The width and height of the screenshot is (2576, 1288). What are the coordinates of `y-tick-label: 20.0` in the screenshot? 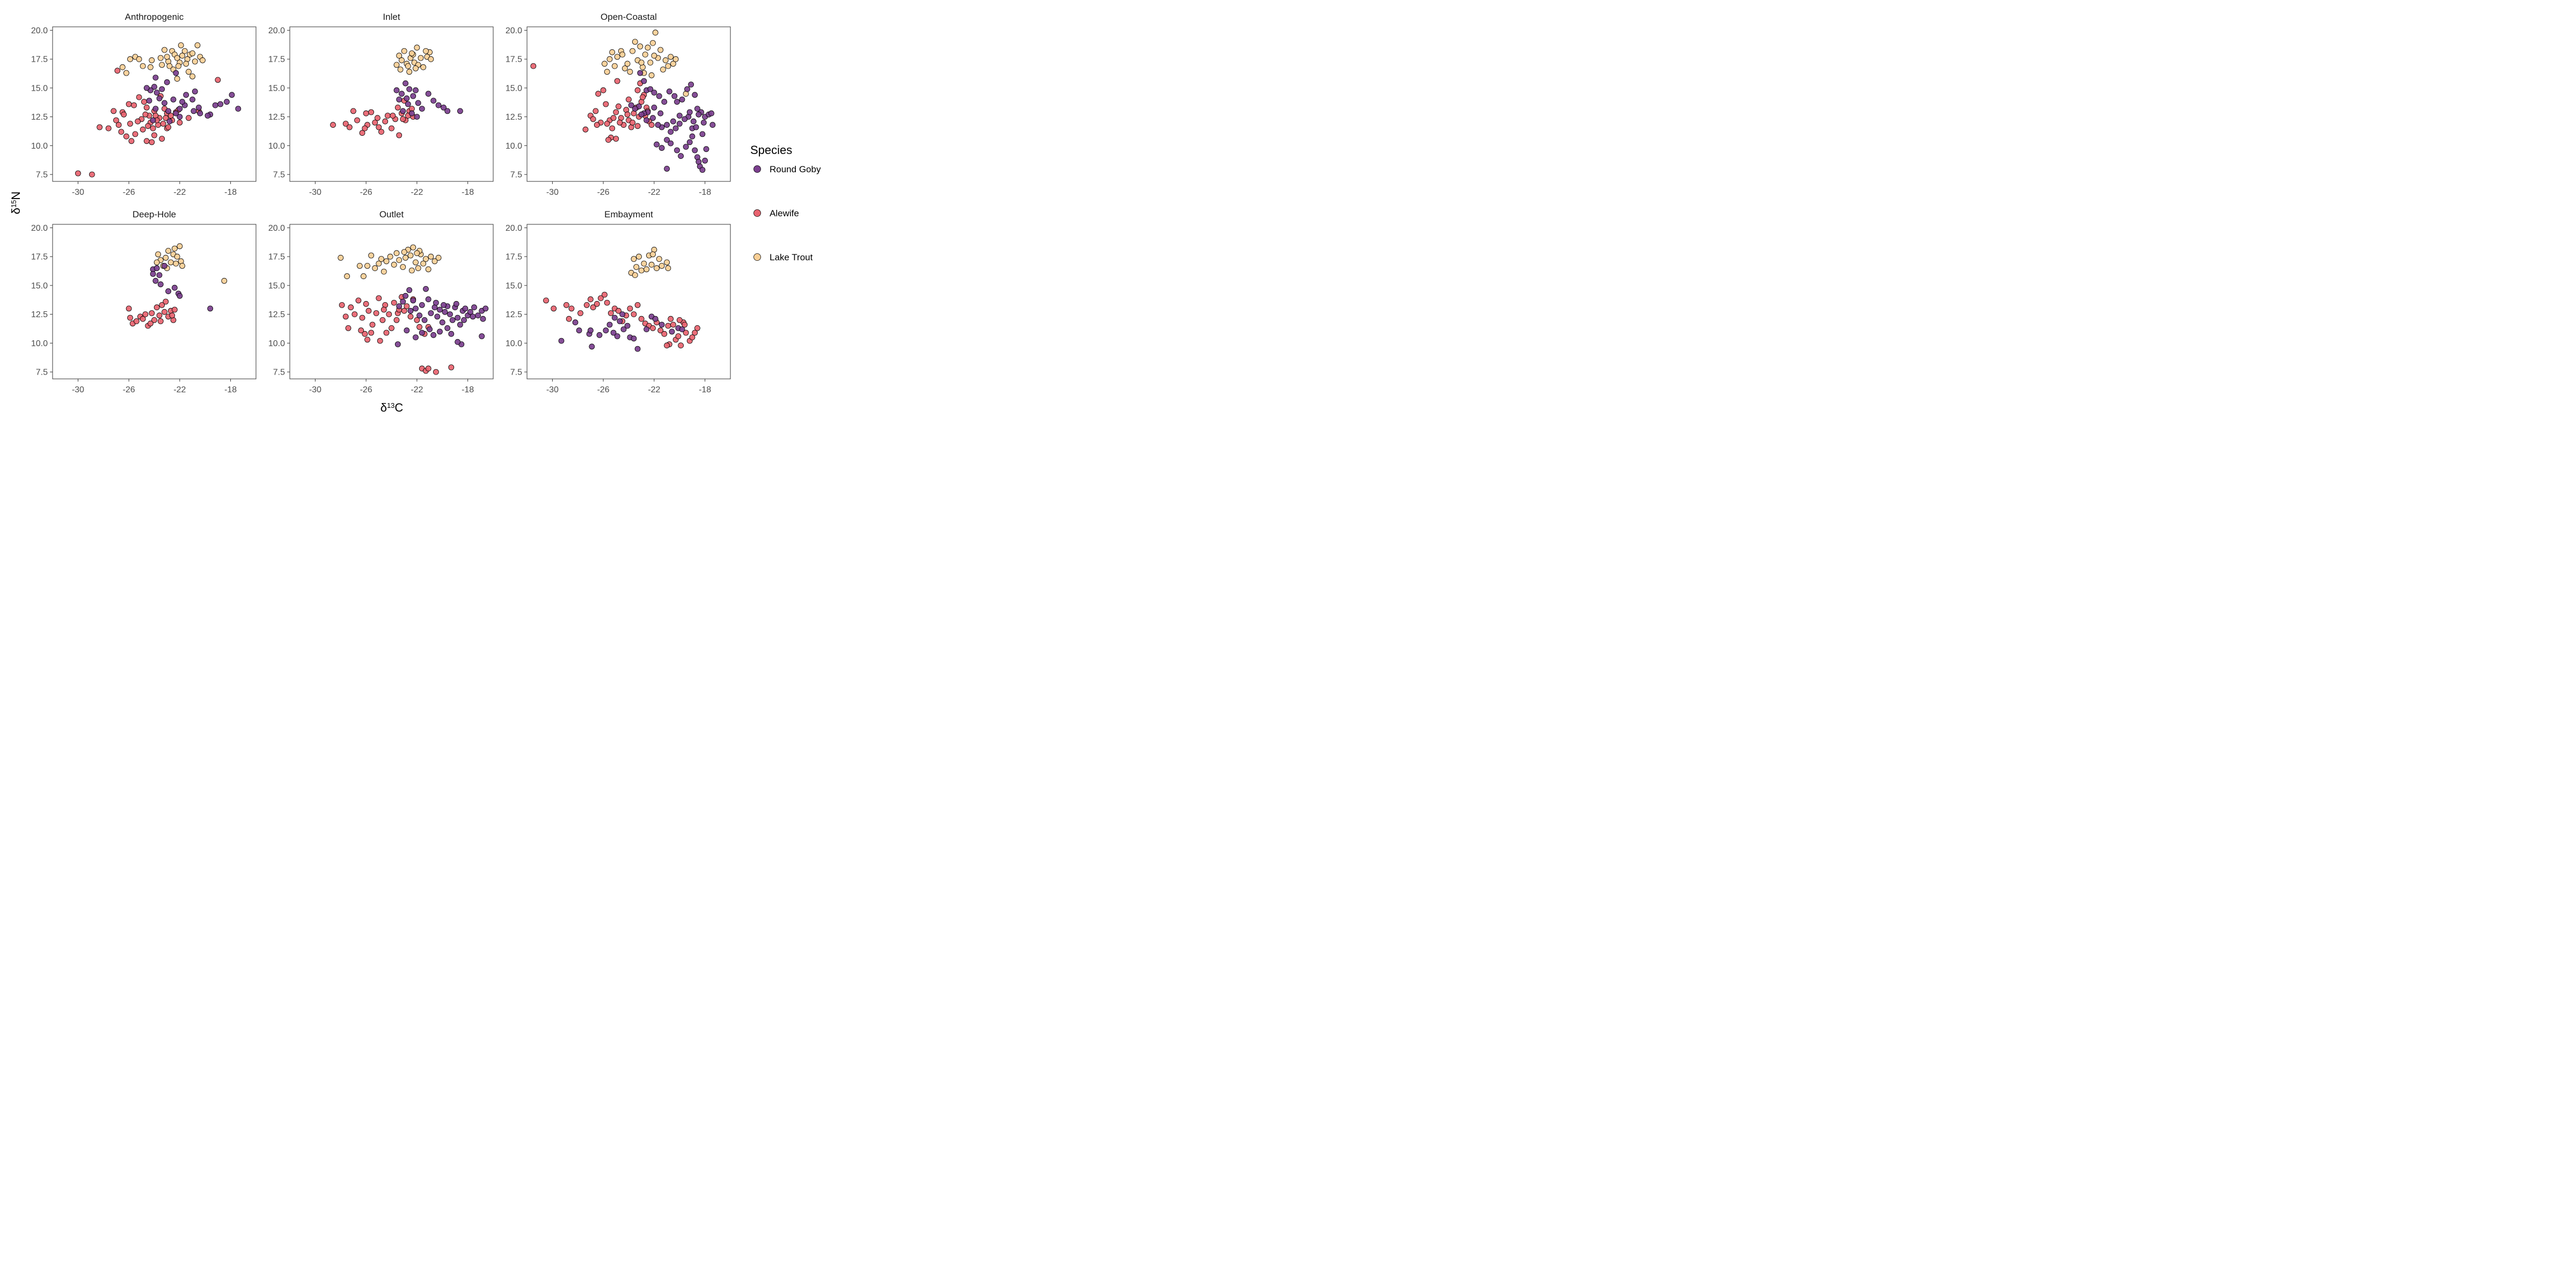 It's located at (276, 228).